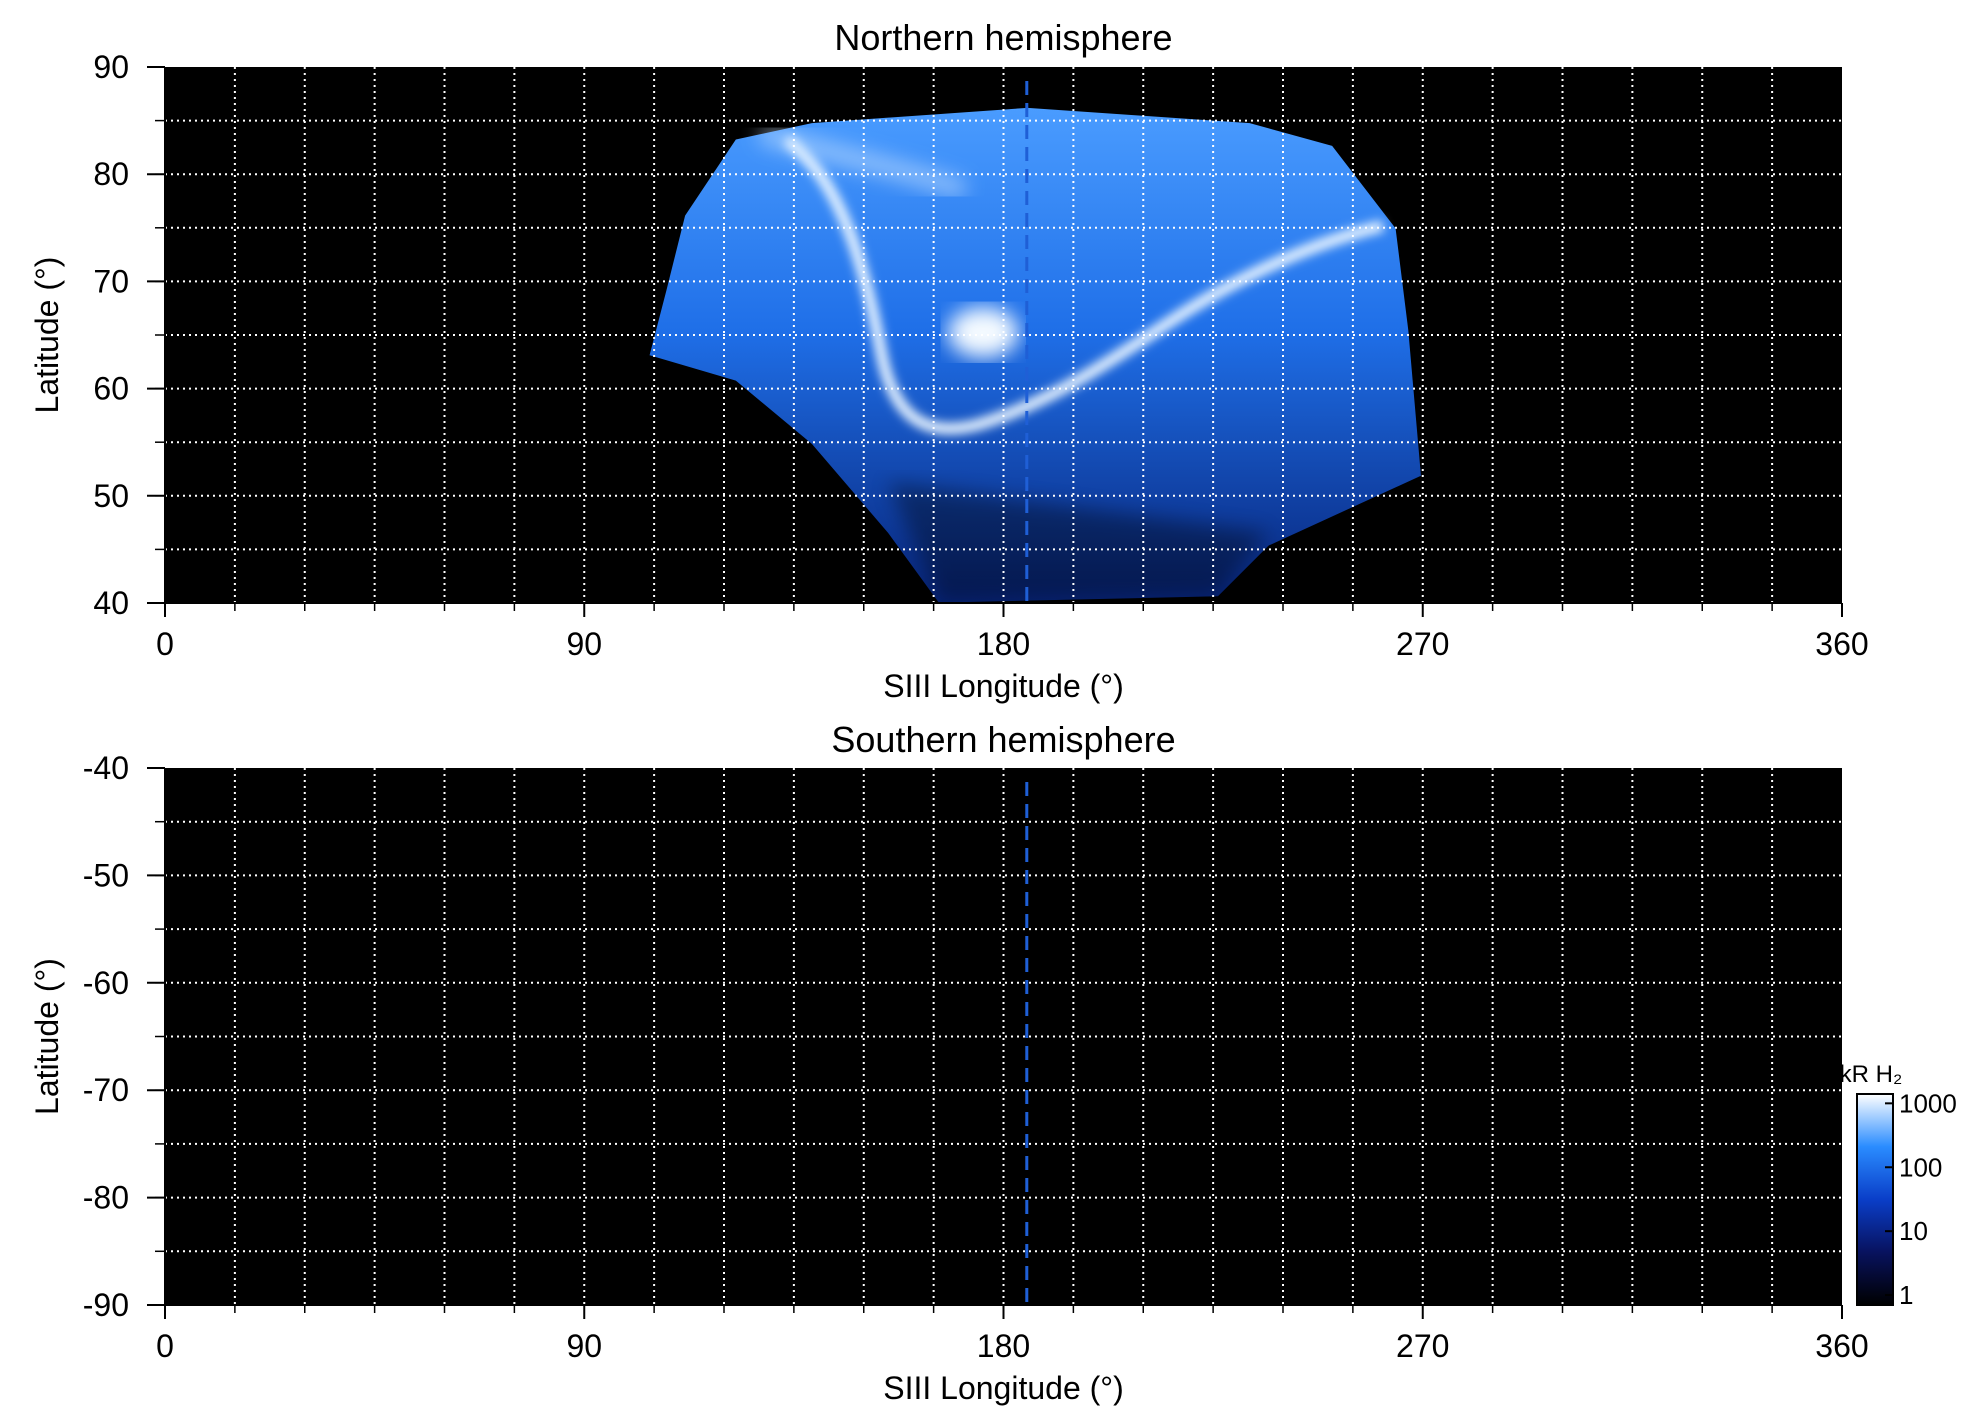 The height and width of the screenshot is (1428, 1983). What do you see at coordinates (106, 875) in the screenshot?
I see `y-tick-label: -50` at bounding box center [106, 875].